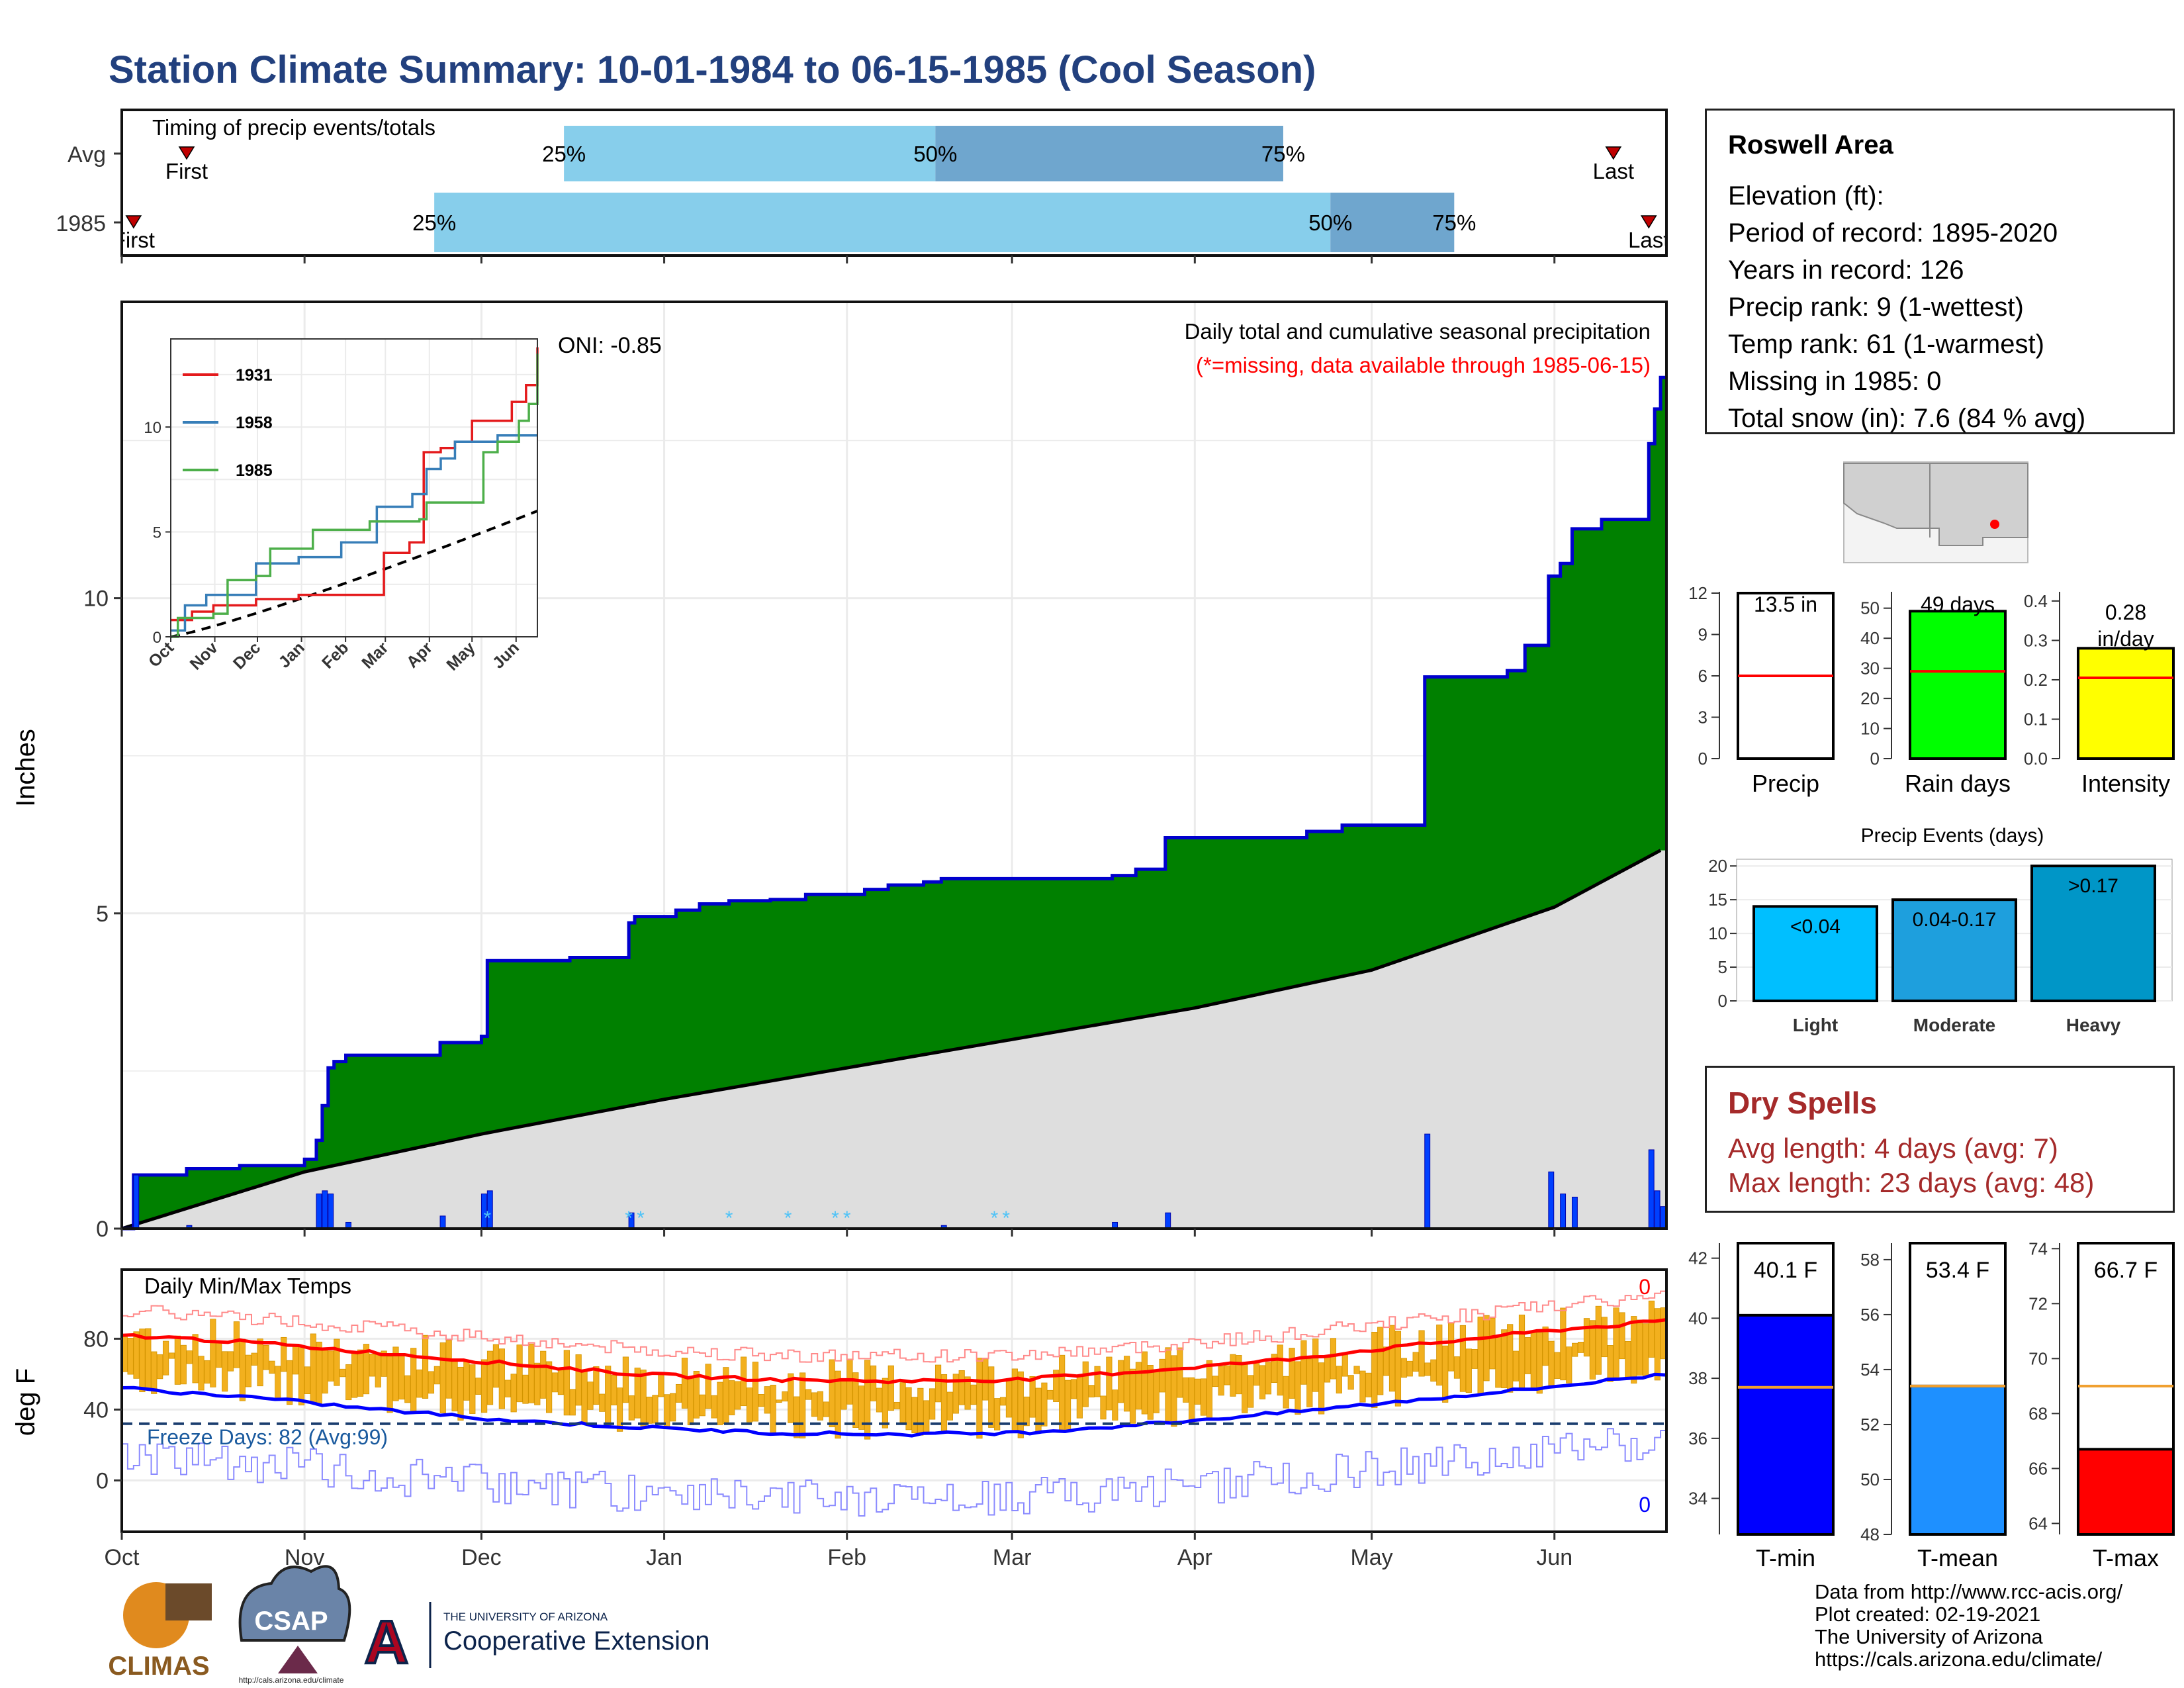 The width and height of the screenshot is (2184, 1688). What do you see at coordinates (995, 1218) in the screenshot?
I see `snow-marker: *` at bounding box center [995, 1218].